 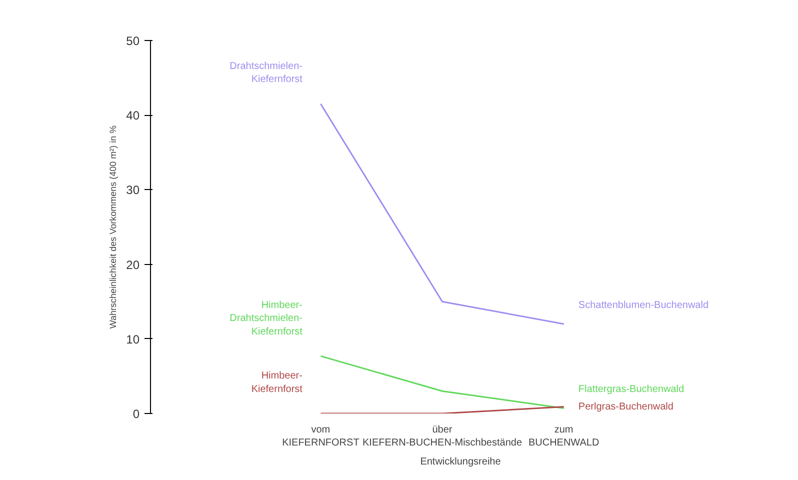 What do you see at coordinates (133, 190) in the screenshot?
I see `y-tick-label: 30` at bounding box center [133, 190].